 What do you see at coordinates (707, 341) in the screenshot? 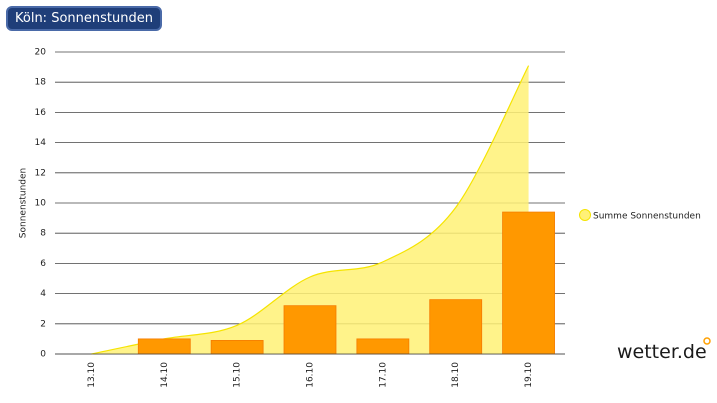
I see `logo-dot` at bounding box center [707, 341].